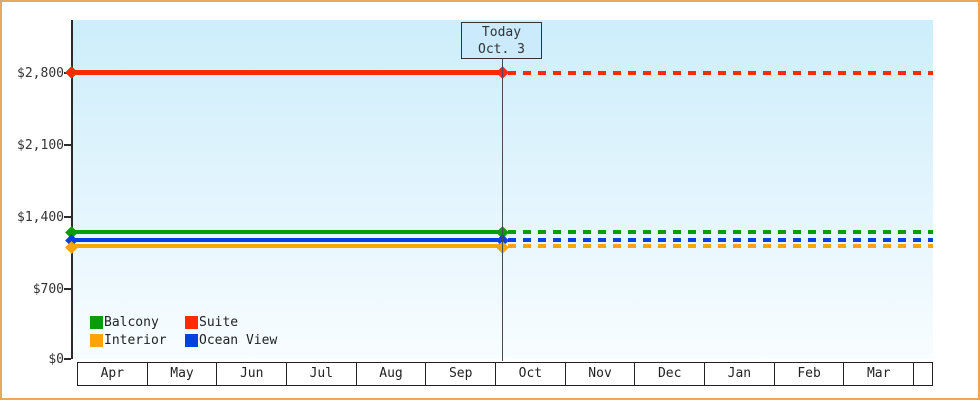 Image resolution: width=980 pixels, height=400 pixels. I want to click on balcony-legend-swatch-icon, so click(96, 322).